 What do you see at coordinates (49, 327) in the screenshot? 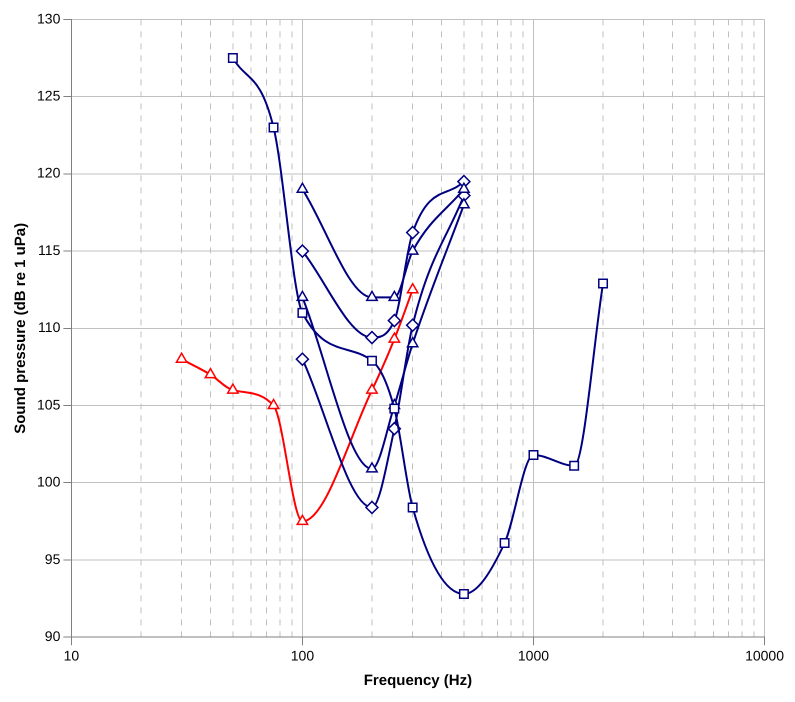
I see `y-tick-label: 110` at bounding box center [49, 327].